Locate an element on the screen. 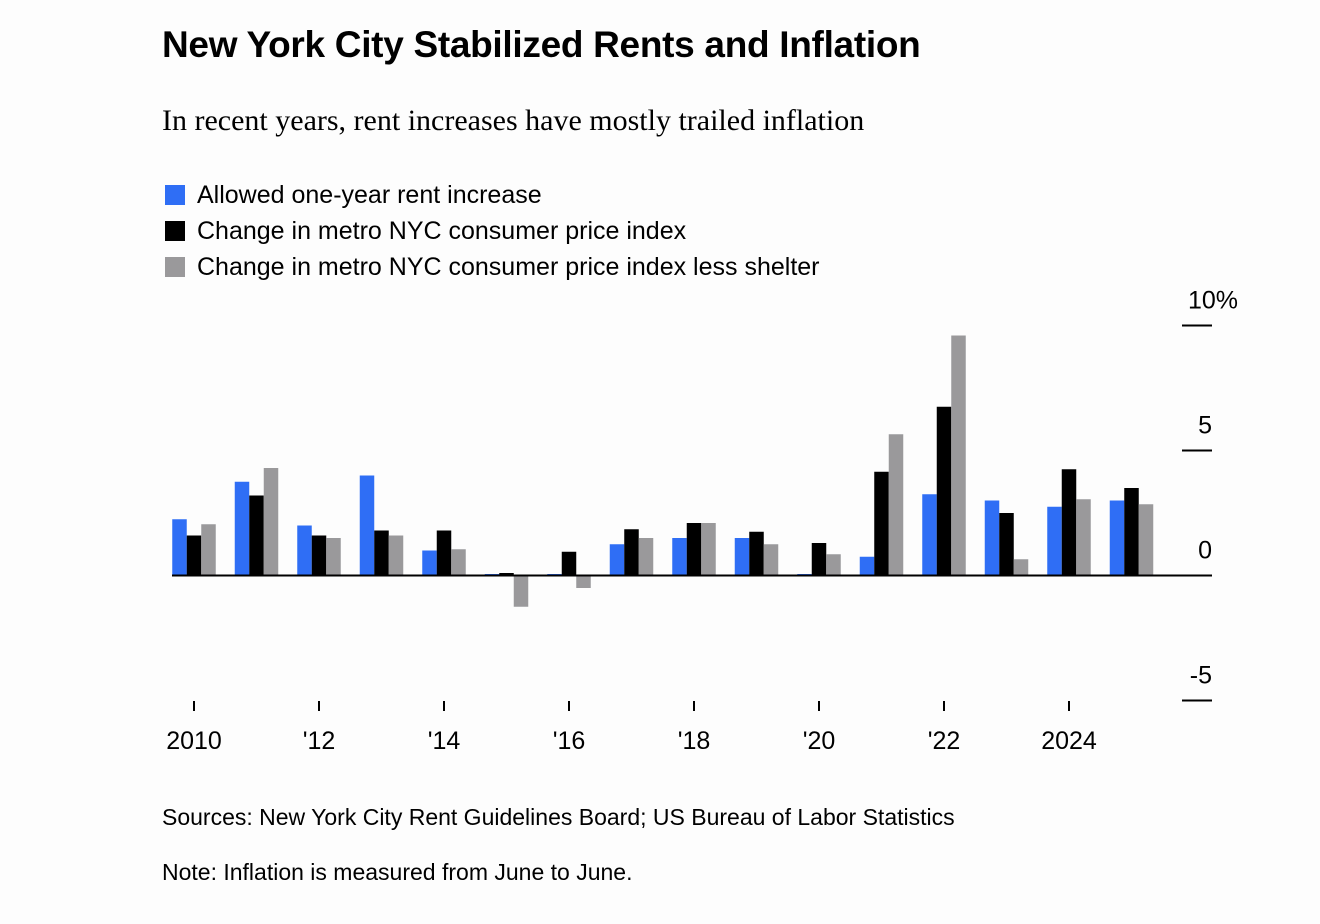  bar-cpi-2016 is located at coordinates (569, 563).